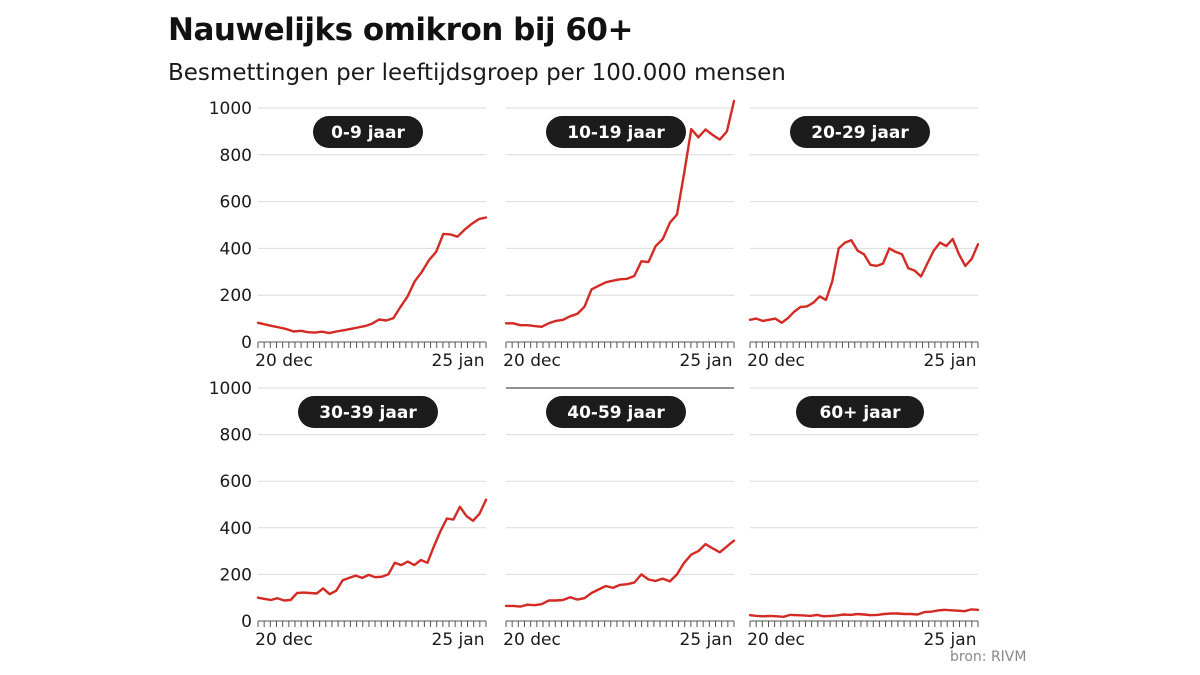 The width and height of the screenshot is (1200, 675). I want to click on panel-3: 20 dec 25 jan 20-29 jaar, so click(863, 239).